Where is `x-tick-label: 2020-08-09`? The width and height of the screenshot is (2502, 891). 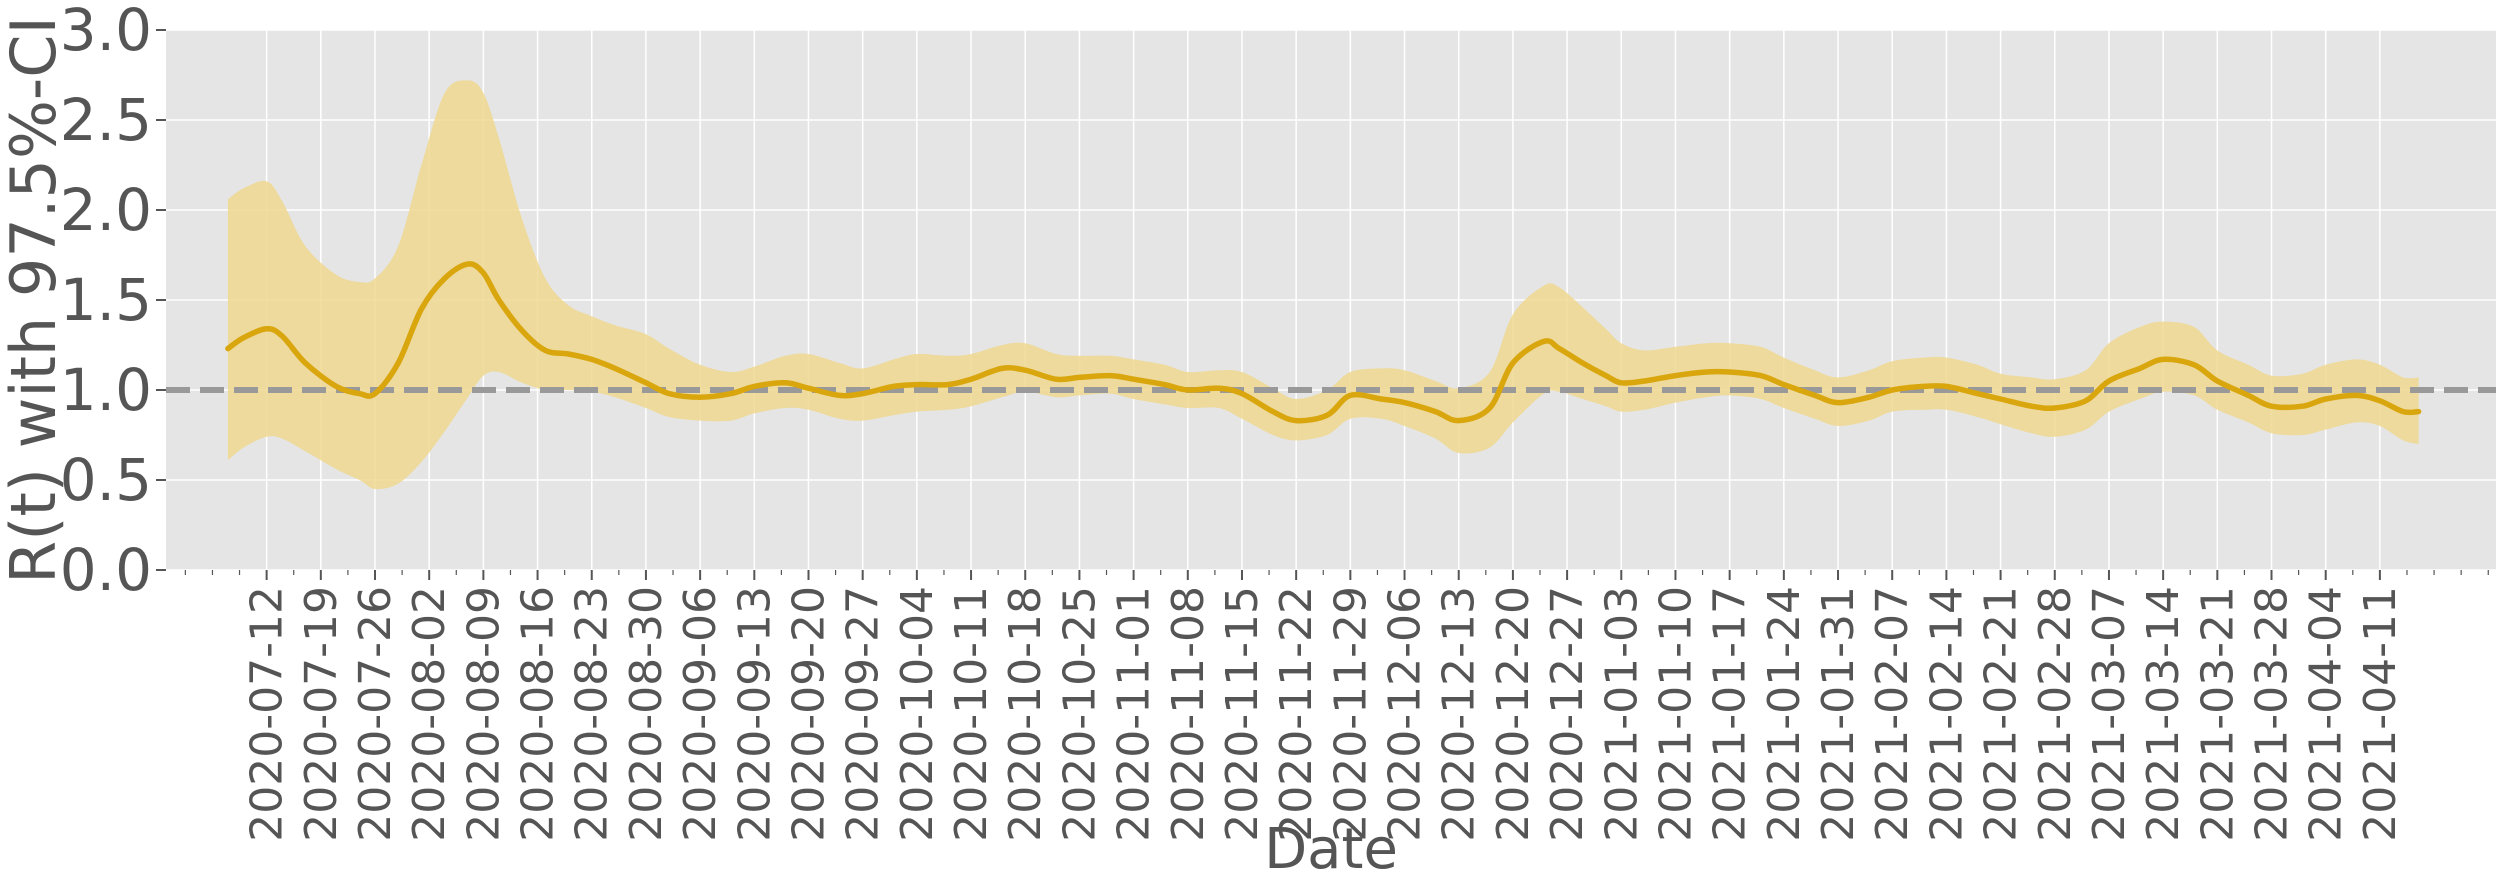
x-tick-label: 2020-08-09 is located at coordinates (483, 714).